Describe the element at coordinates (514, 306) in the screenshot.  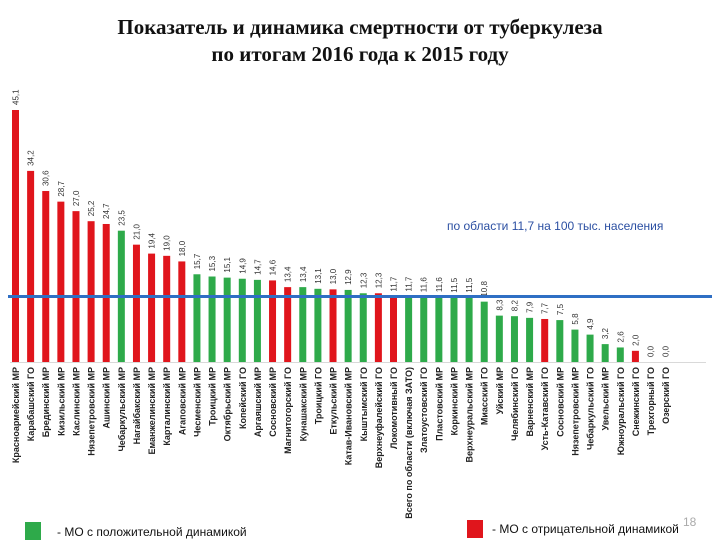
I see `bar-value-label: 8,2` at that location.